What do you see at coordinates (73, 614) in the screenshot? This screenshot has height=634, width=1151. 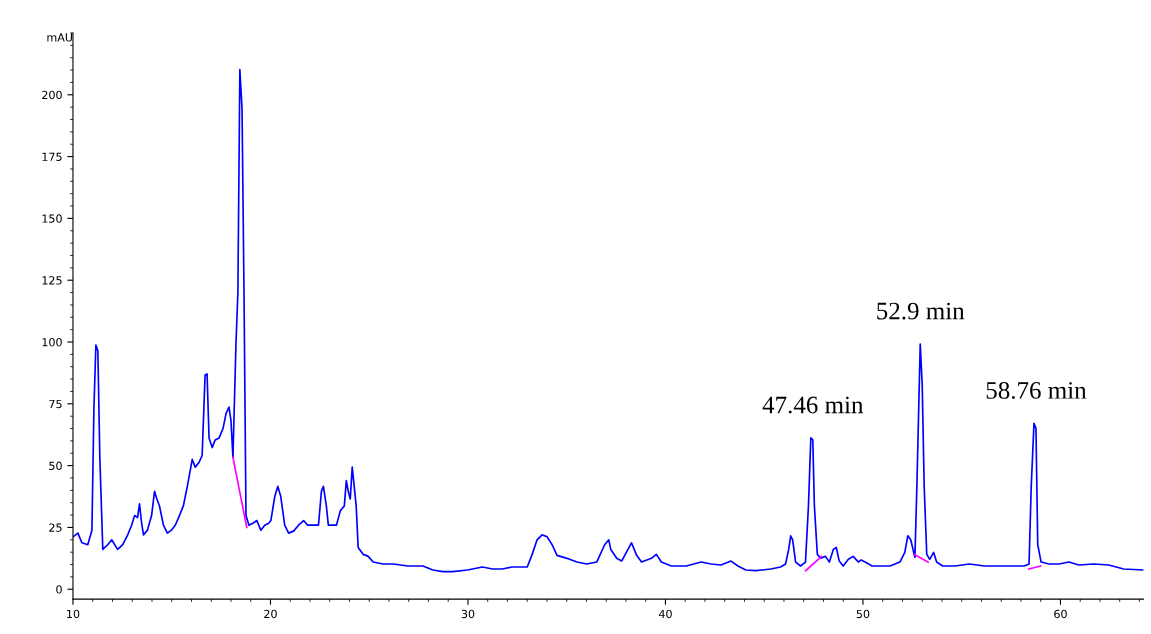 I see `x-tick-label: 10` at bounding box center [73, 614].